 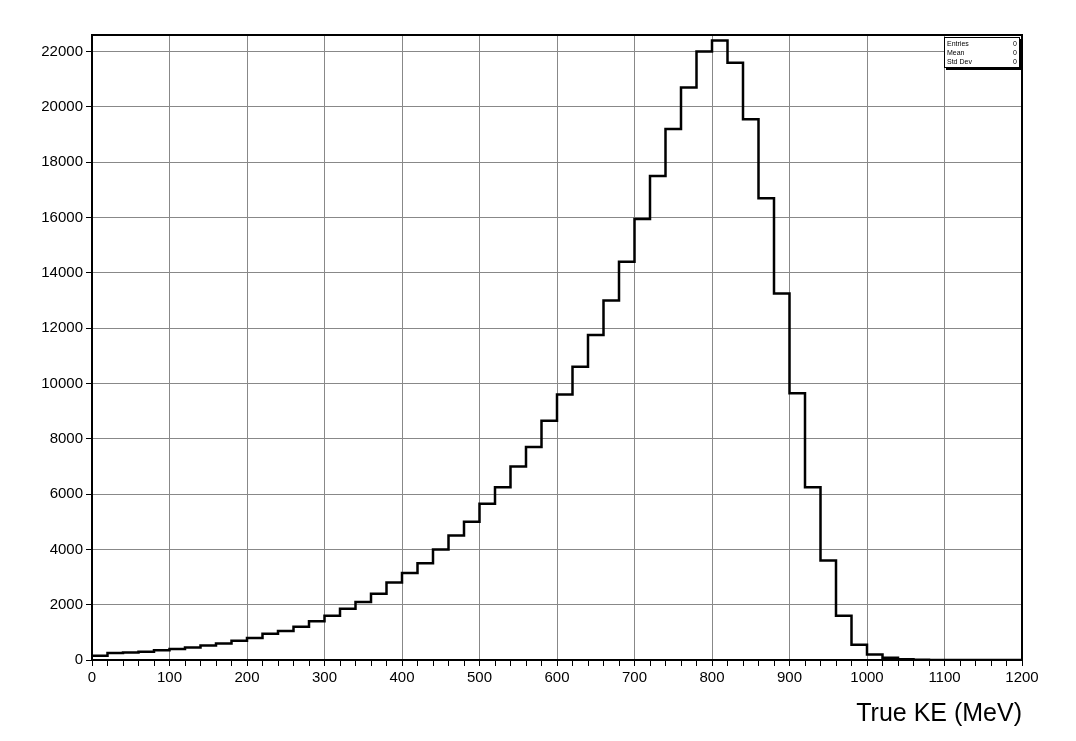 What do you see at coordinates (634, 677) in the screenshot?
I see `x-tick-label: 700` at bounding box center [634, 677].